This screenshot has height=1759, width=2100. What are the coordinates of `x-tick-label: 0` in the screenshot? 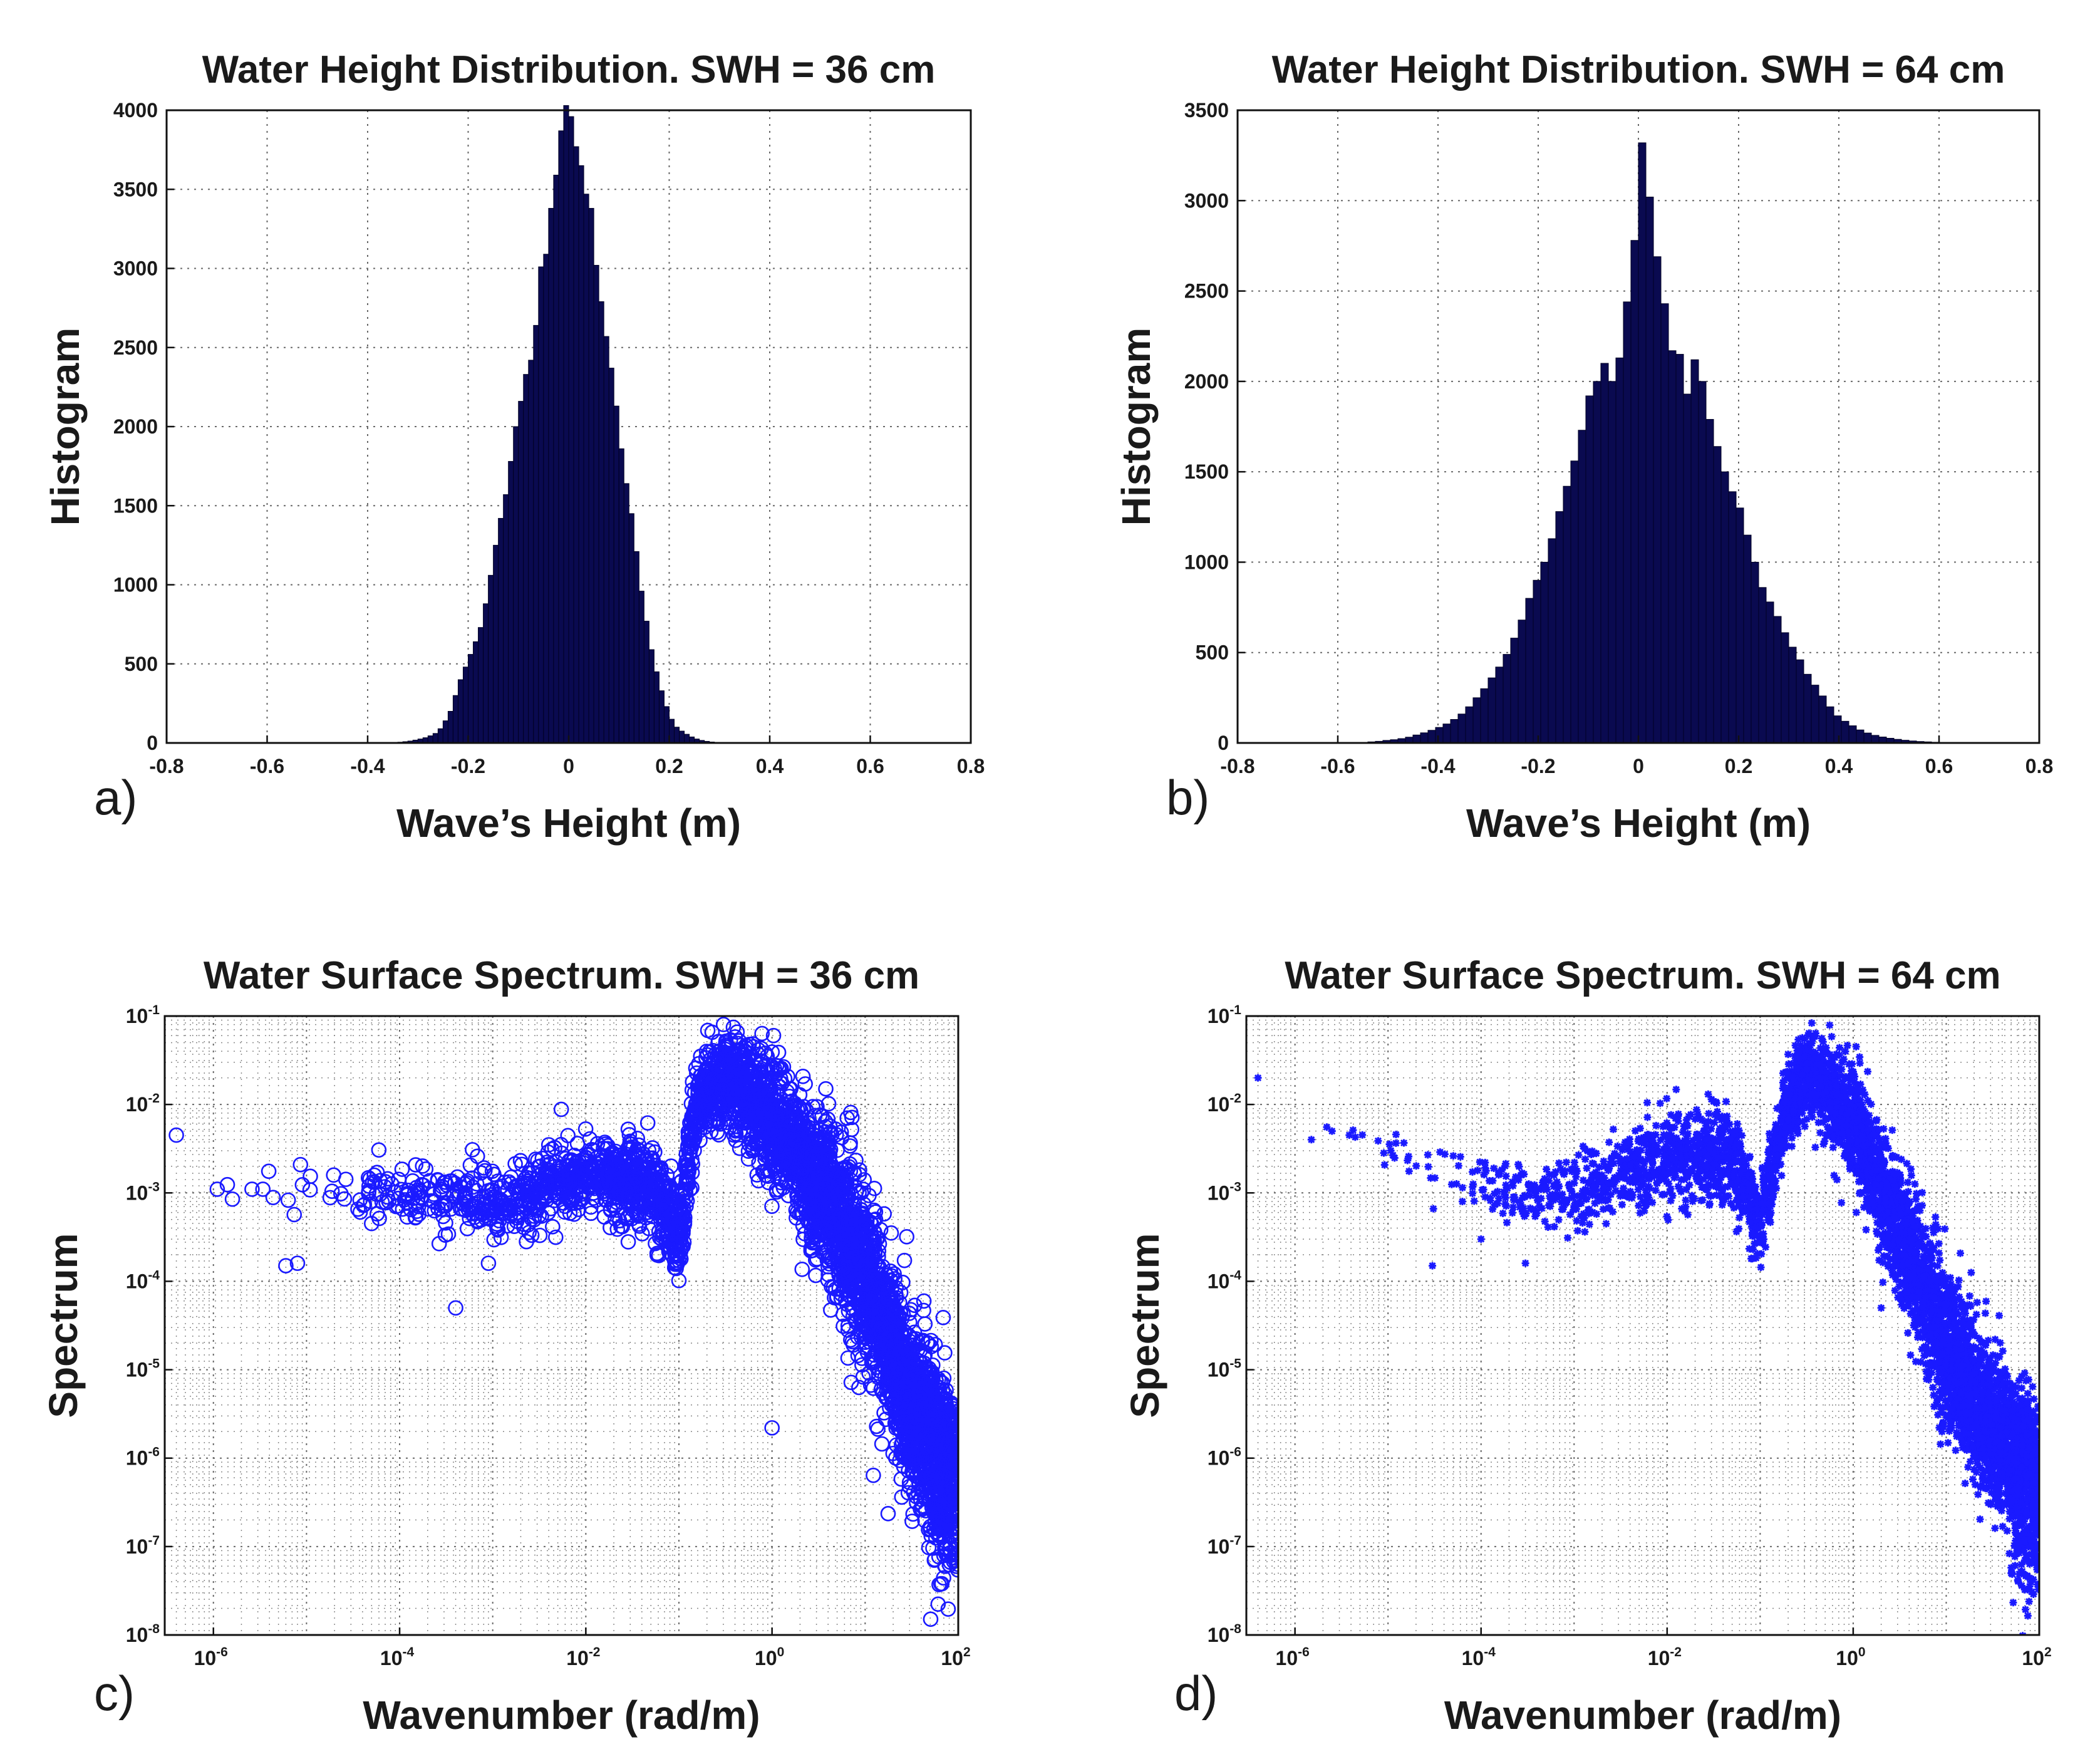 It's located at (568, 766).